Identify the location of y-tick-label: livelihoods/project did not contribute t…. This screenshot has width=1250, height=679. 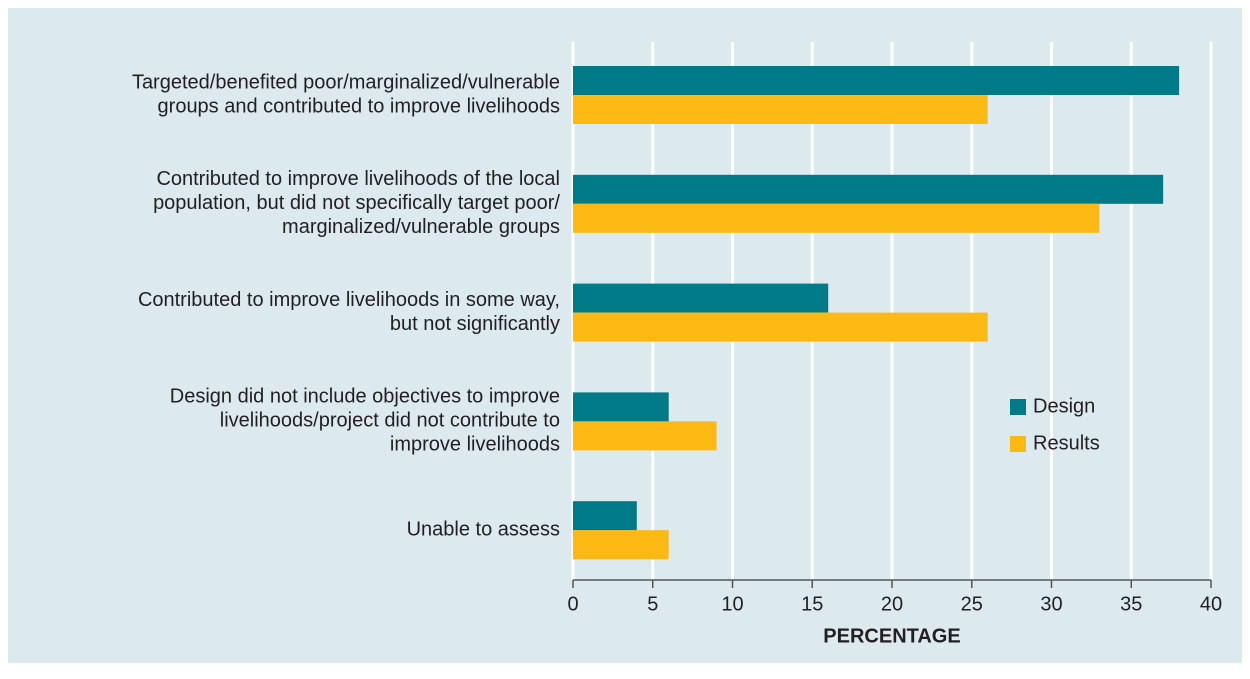
(390, 421).